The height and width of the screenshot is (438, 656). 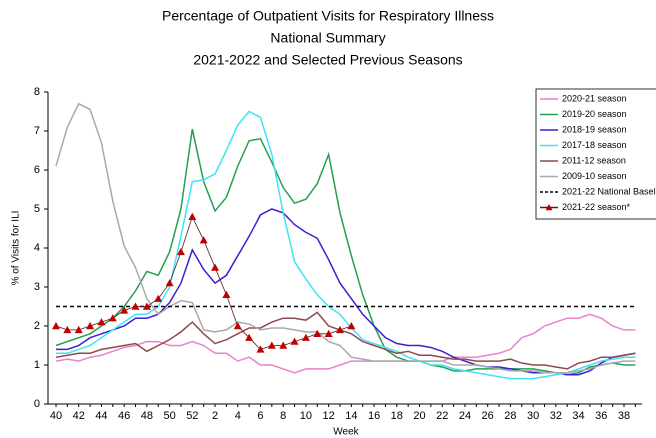 I want to click on x-tick-label: 22, so click(x=442, y=416).